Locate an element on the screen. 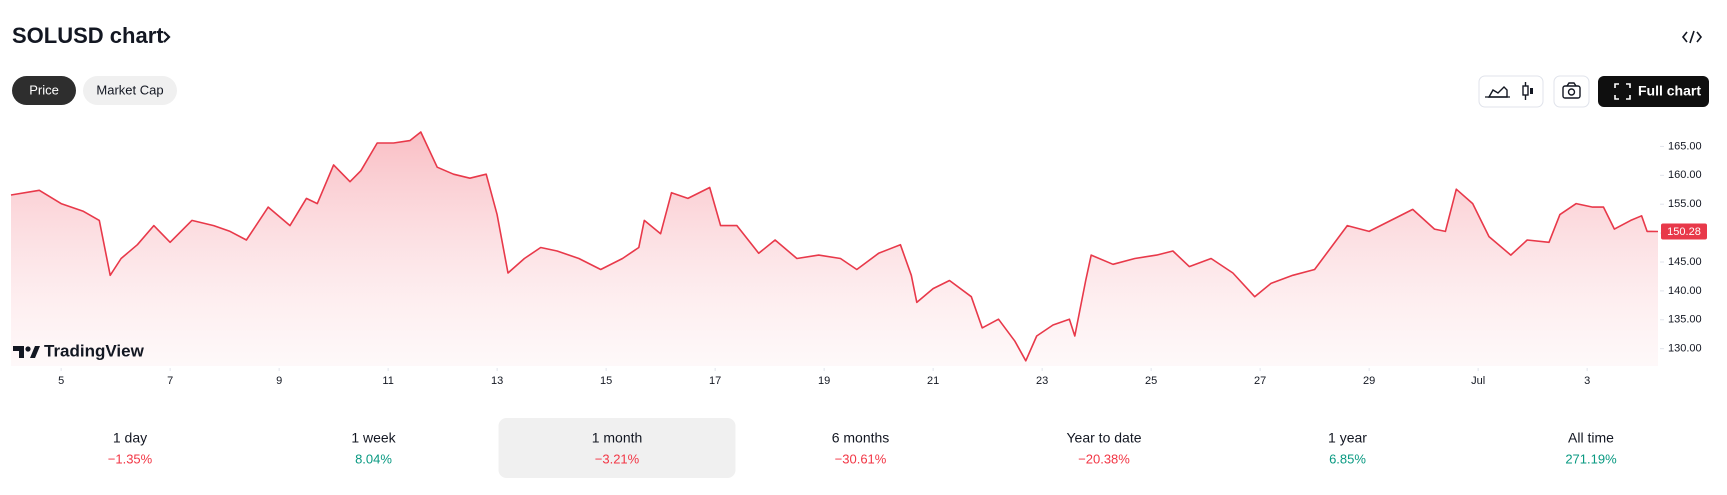  period-change: 271.19% is located at coordinates (1591, 458).